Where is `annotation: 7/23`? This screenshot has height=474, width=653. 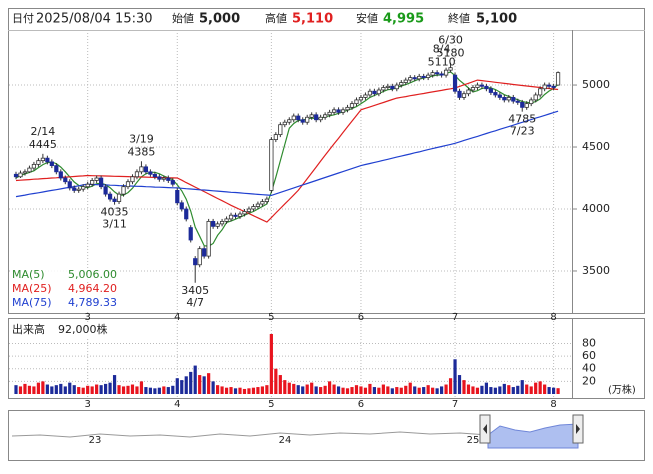 annotation: 7/23 is located at coordinates (522, 131).